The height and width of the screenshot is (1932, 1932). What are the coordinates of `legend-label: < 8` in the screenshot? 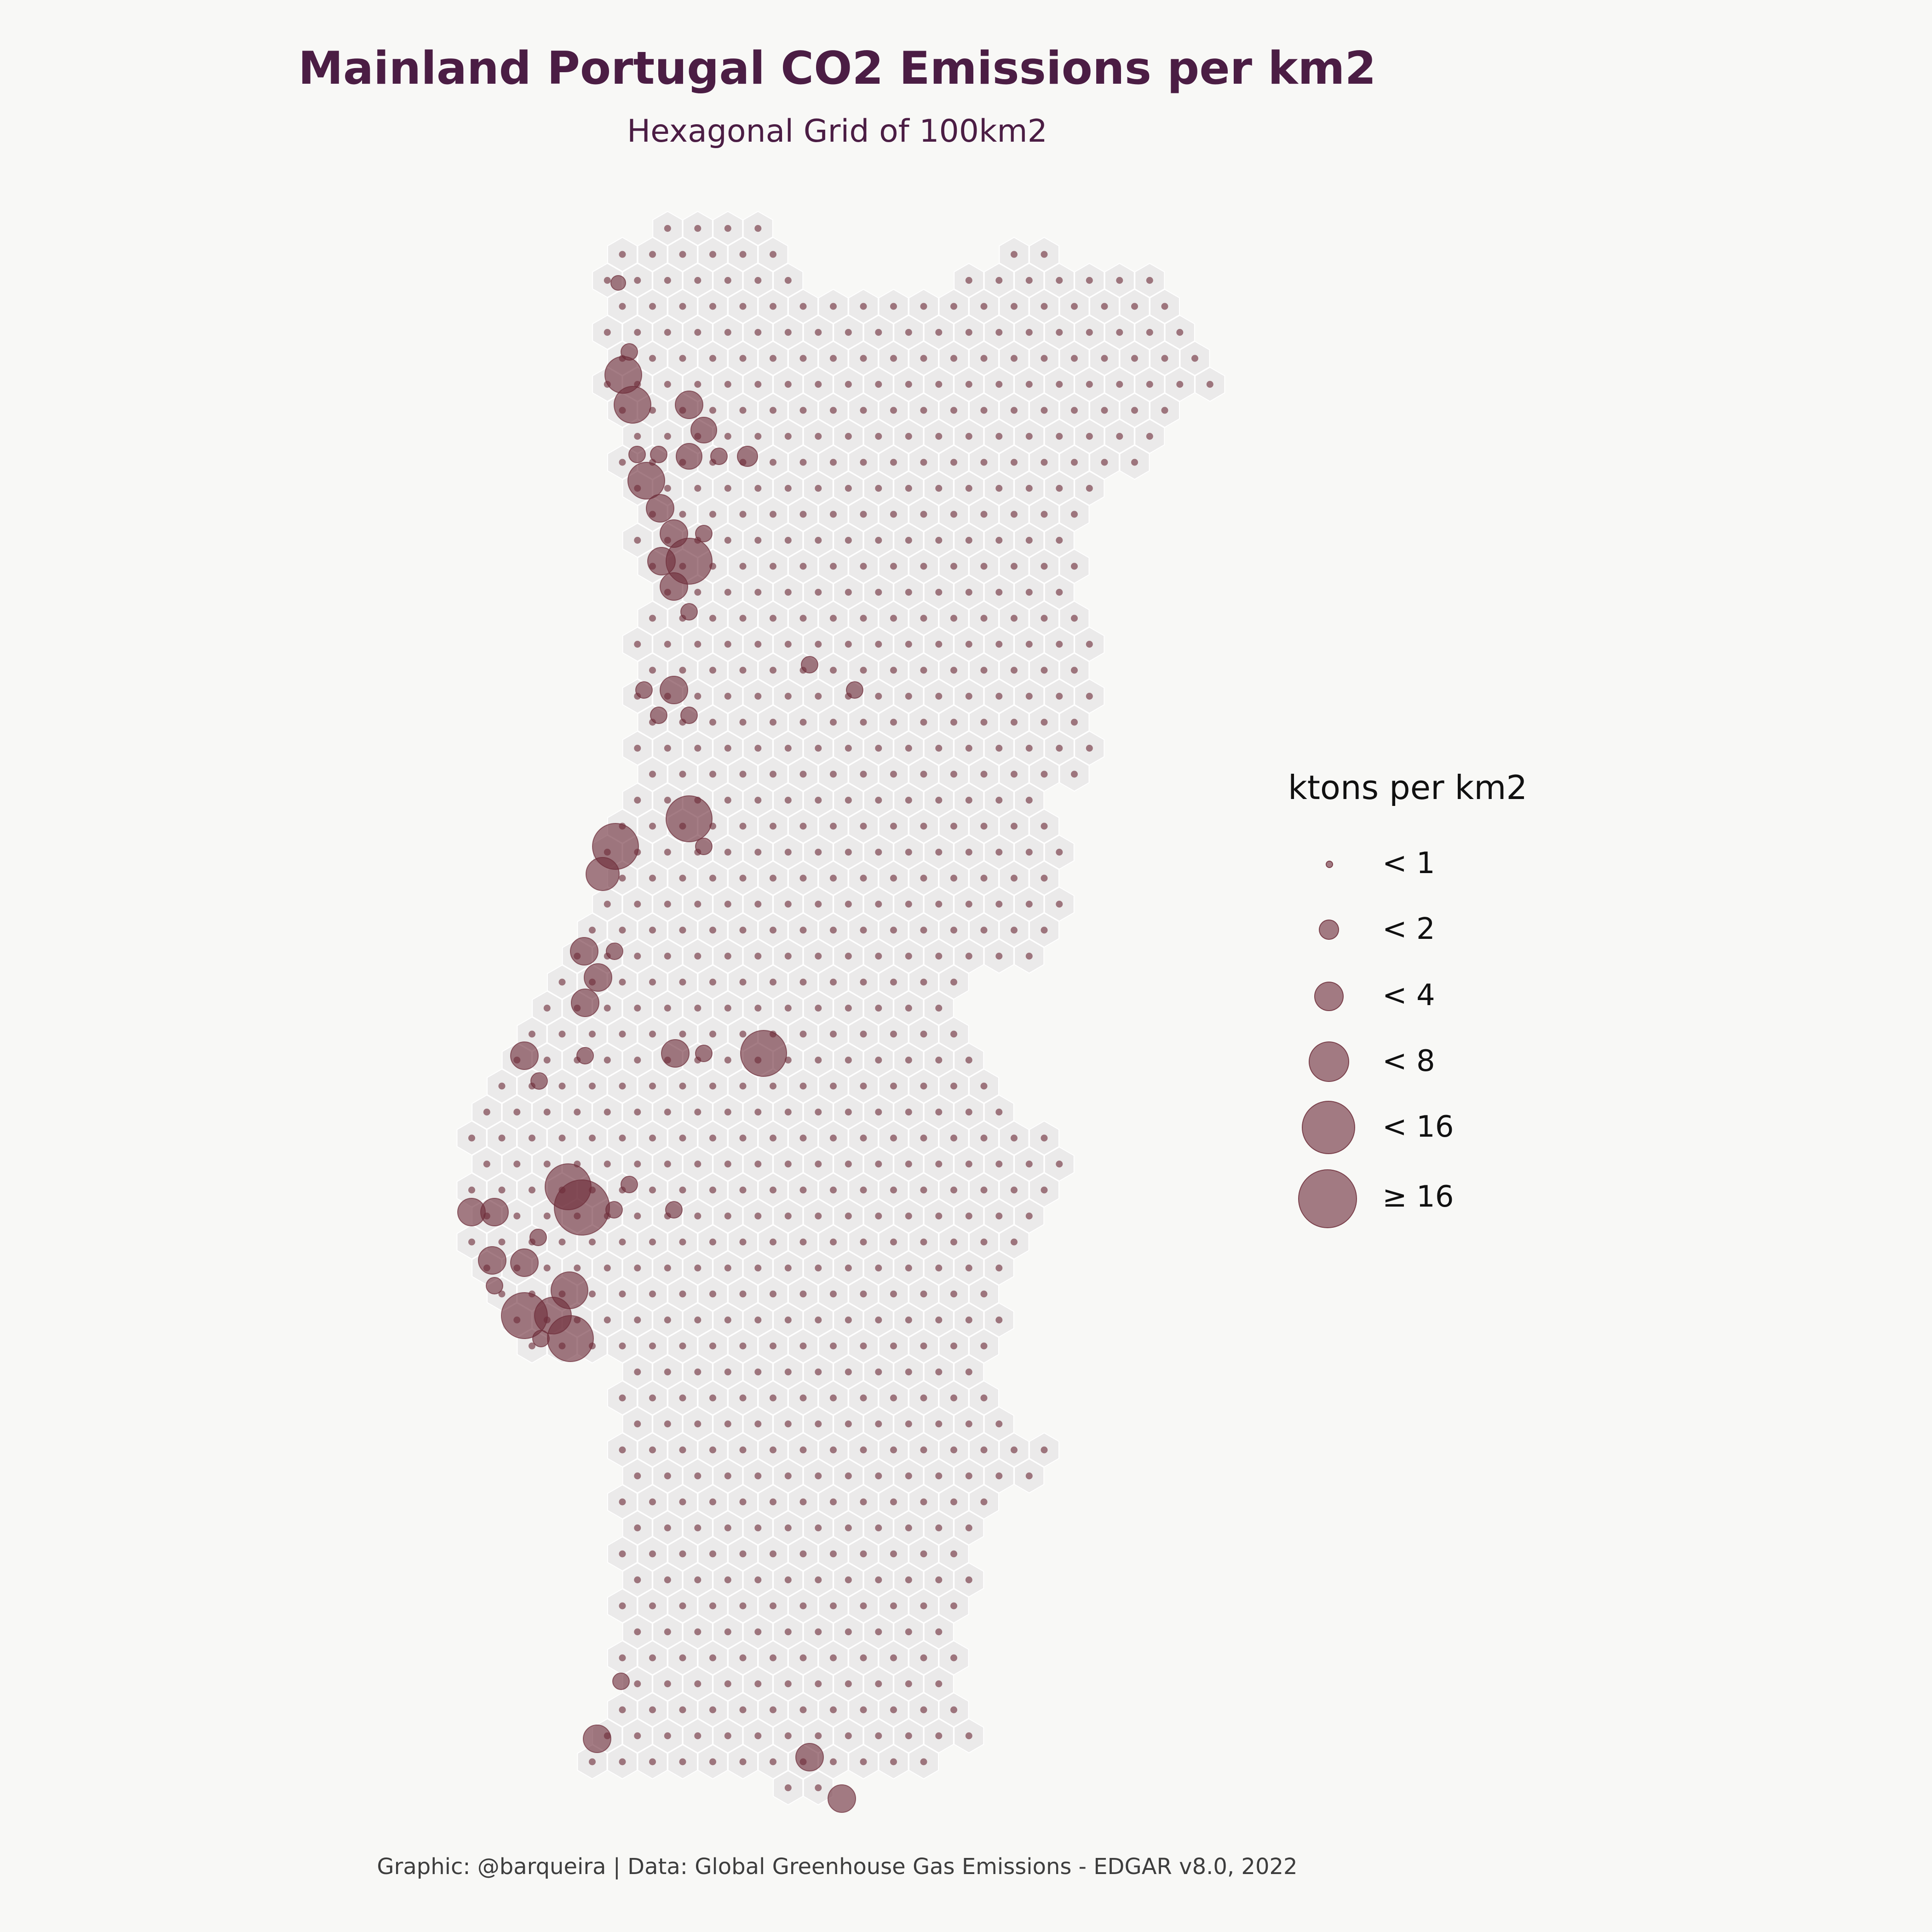 It's located at (1408, 1061).